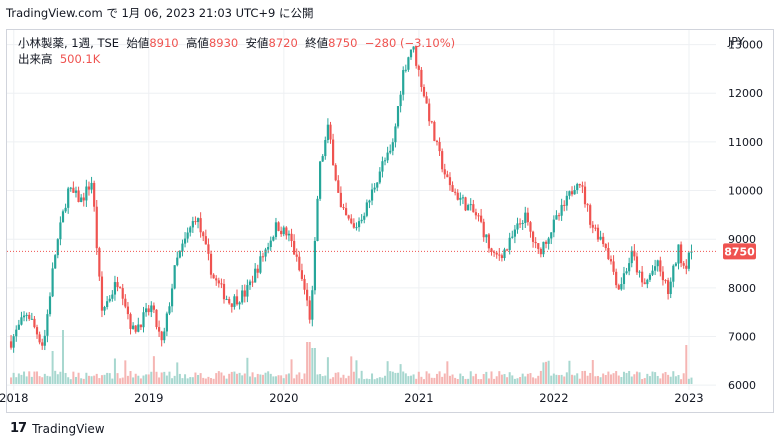 Image resolution: width=780 pixels, height=445 pixels. What do you see at coordinates (739, 251) in the screenshot?
I see `last-price-tag` at bounding box center [739, 251].